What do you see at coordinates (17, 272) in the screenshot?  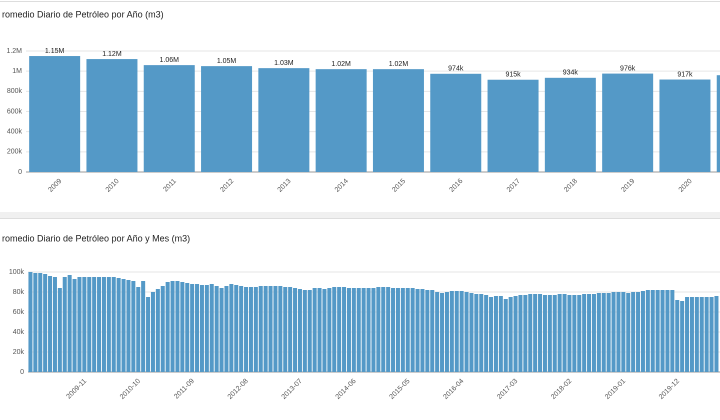 I see `y-tick-label: 100k` at bounding box center [17, 272].